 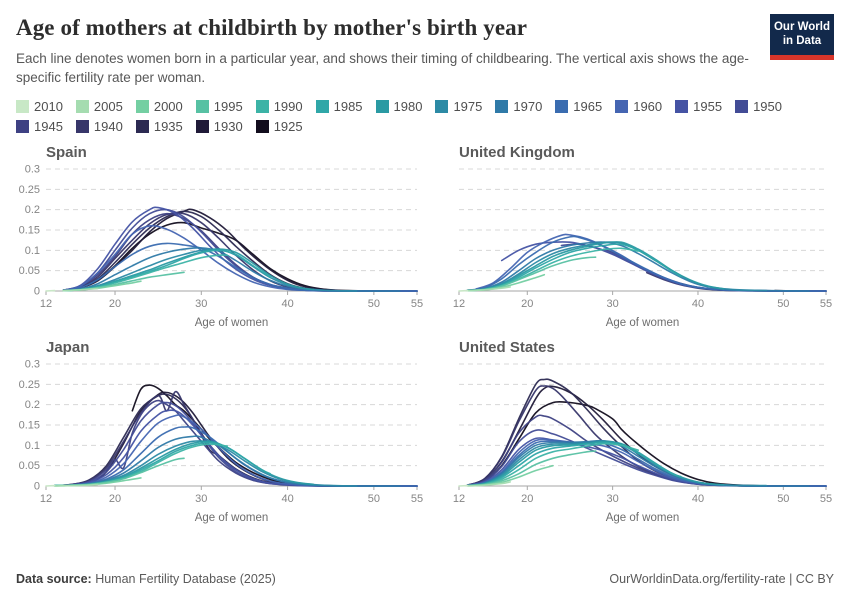 I want to click on legend-swatch-1970, so click(x=502, y=106).